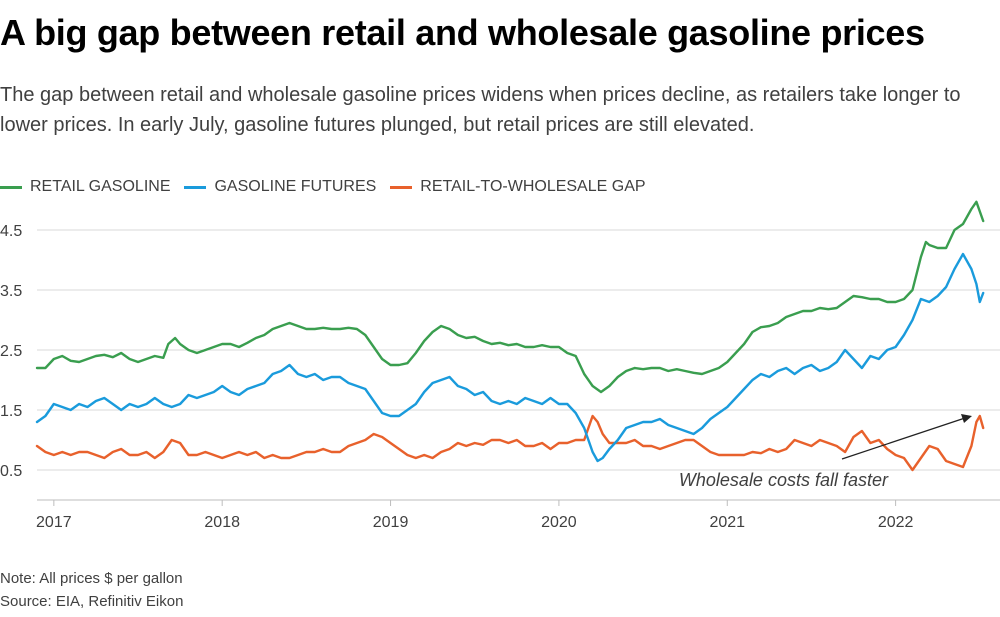 The width and height of the screenshot is (1000, 617). I want to click on annotation-arrow-head, so click(966, 418).